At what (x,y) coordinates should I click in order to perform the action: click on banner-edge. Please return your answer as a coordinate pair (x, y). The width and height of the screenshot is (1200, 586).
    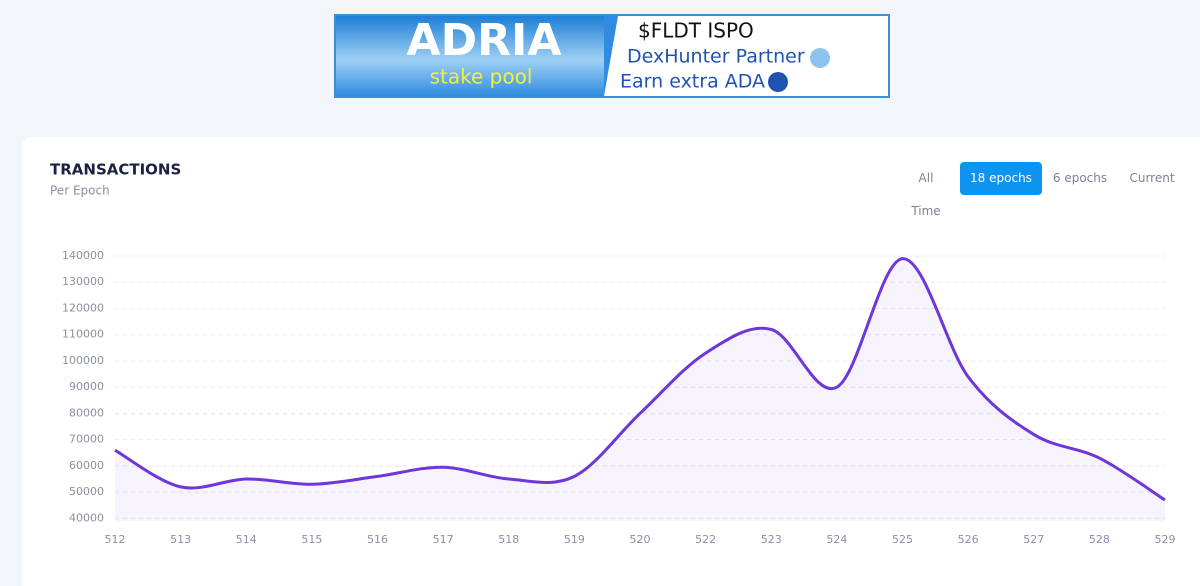
    Looking at the image, I should click on (611, 56).